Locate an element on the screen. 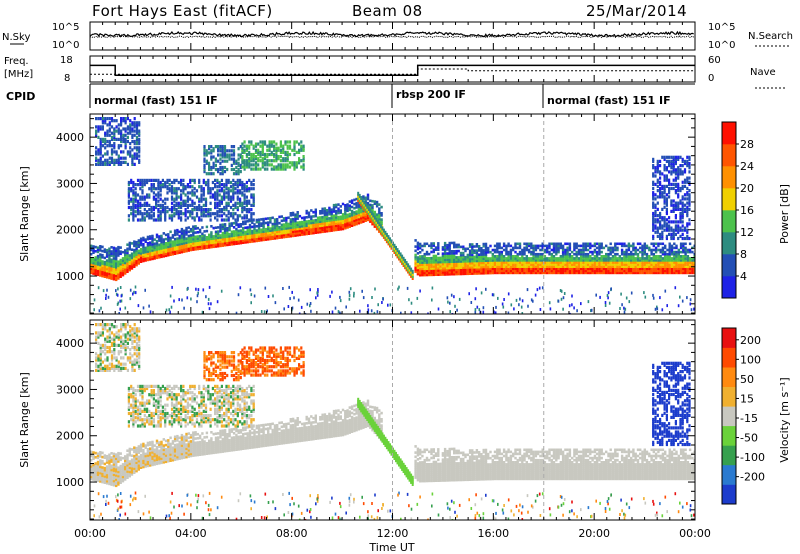 This screenshot has width=800, height=554. cpid-segment: normal (fast) 151 IF is located at coordinates (156, 100).